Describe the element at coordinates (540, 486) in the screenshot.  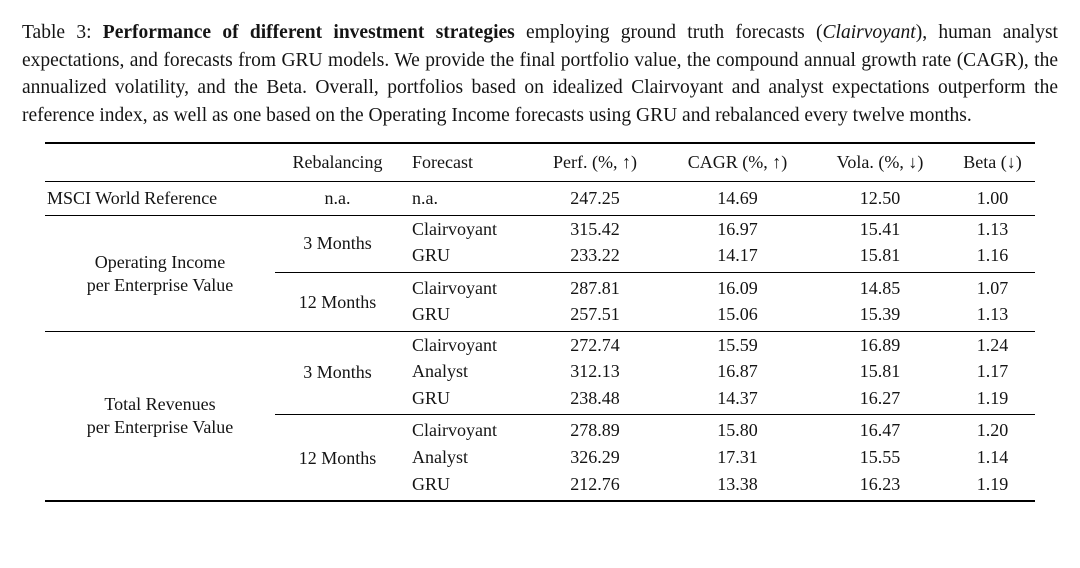
I see `table-row: GRU 212.76 13.38 16.23 1.19` at that location.